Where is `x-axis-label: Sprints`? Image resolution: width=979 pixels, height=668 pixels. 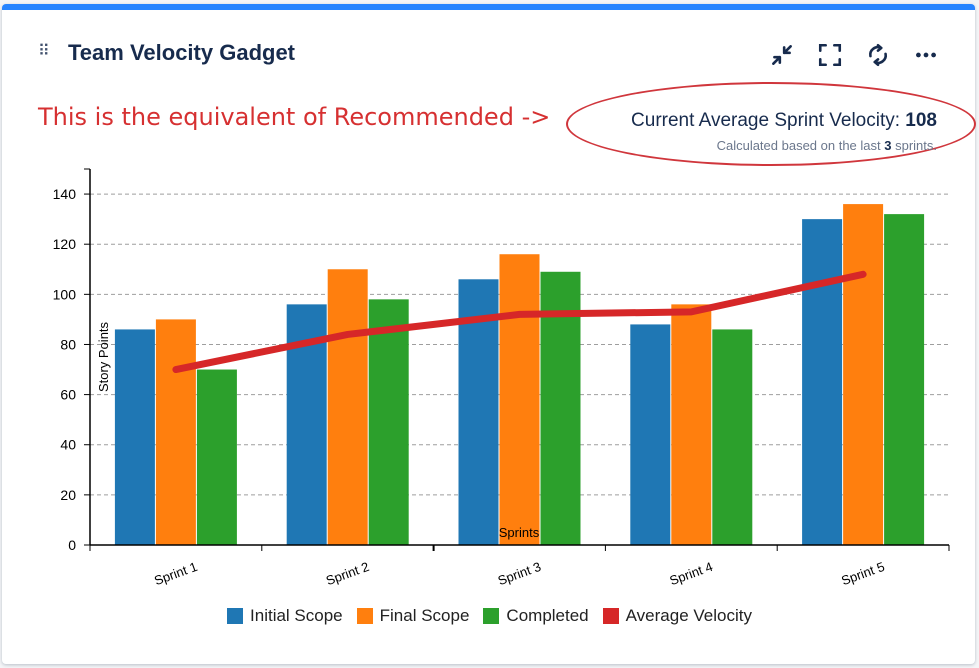
x-axis-label: Sprints is located at coordinates (519, 532).